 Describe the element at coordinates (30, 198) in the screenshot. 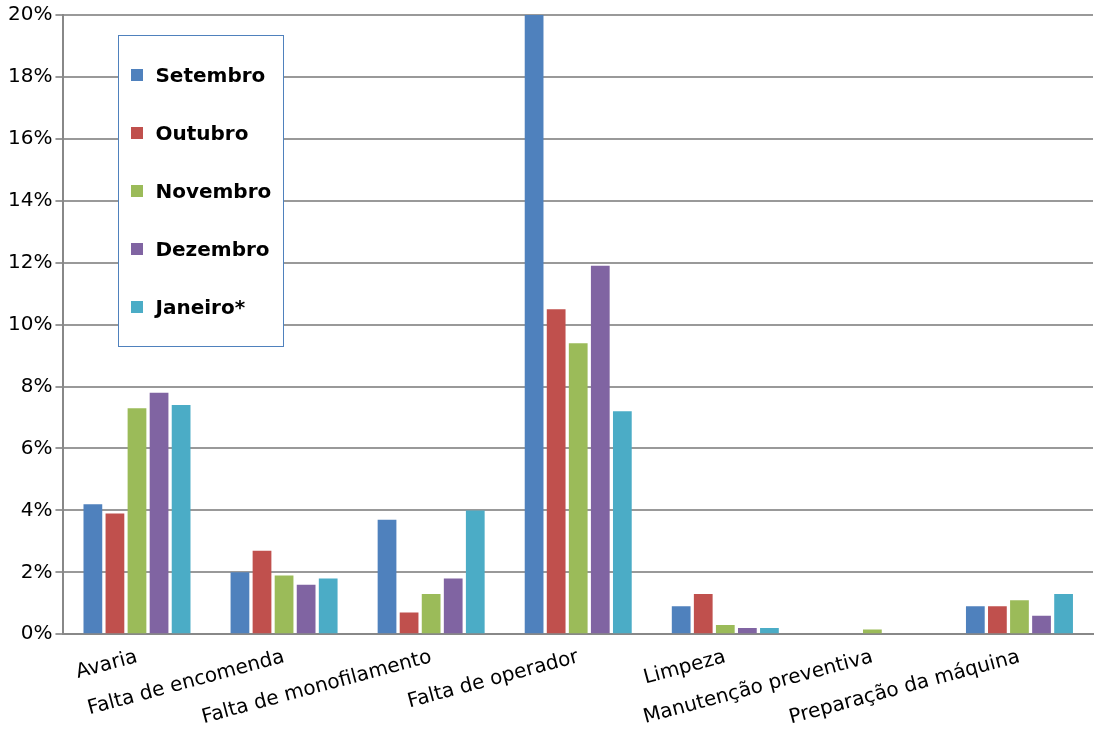

I see `y-tick-label: 14%` at that location.